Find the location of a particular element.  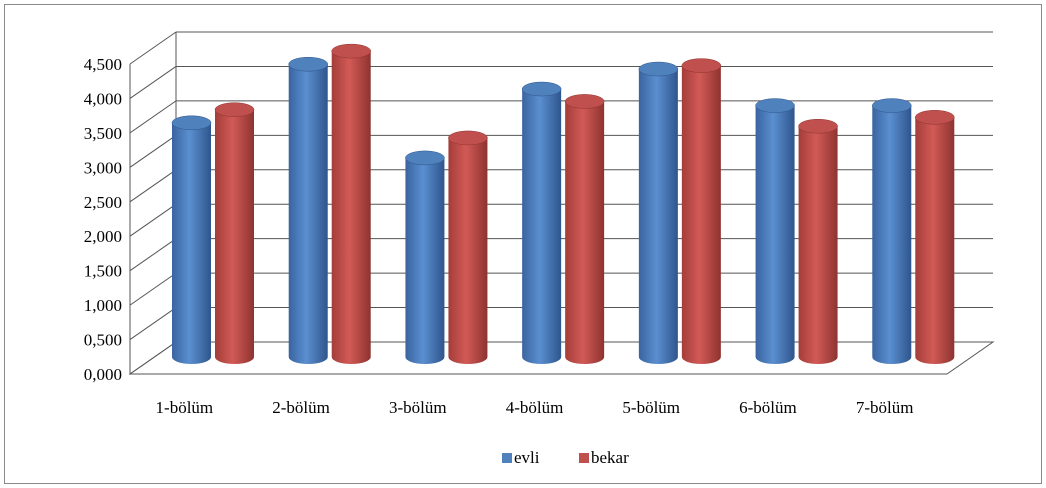

legend-label-bekar: bekar is located at coordinates (610, 457).